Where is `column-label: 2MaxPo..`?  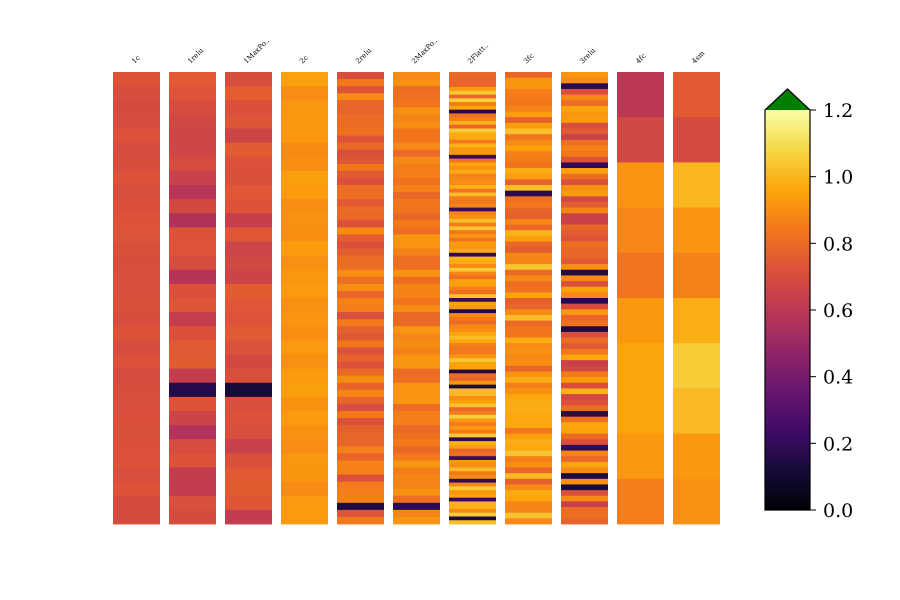 column-label: 2MaxPo.. is located at coordinates (424, 51).